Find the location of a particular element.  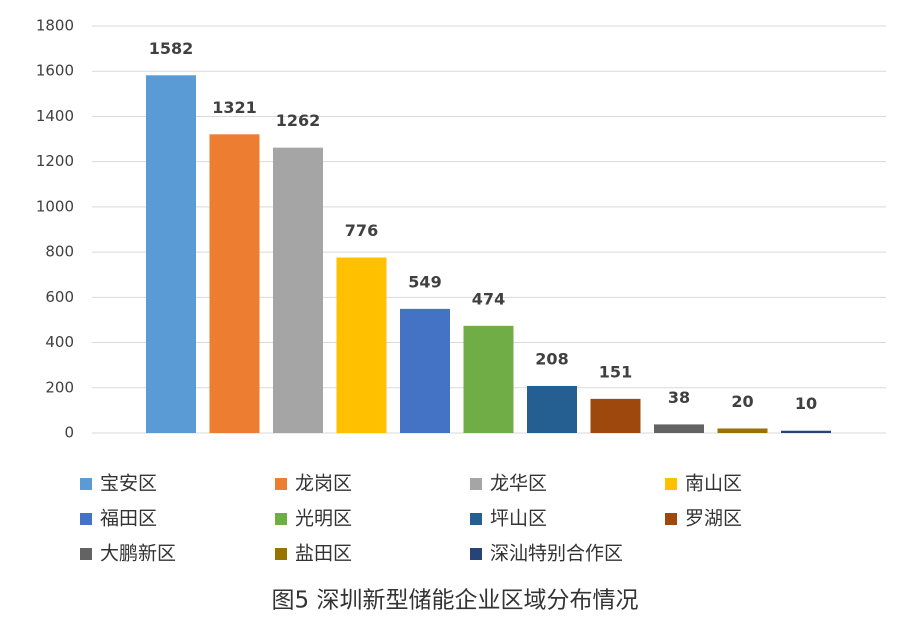

data-label: 549 is located at coordinates (424, 281).